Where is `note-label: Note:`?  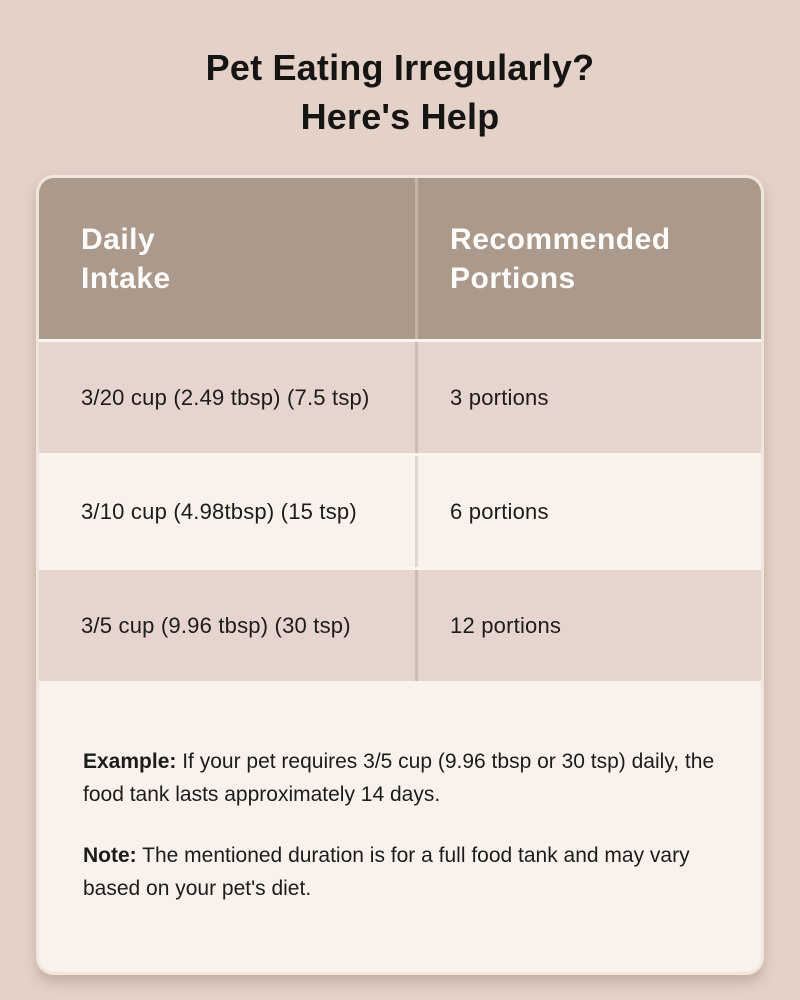
note-label: Note: is located at coordinates (110, 855).